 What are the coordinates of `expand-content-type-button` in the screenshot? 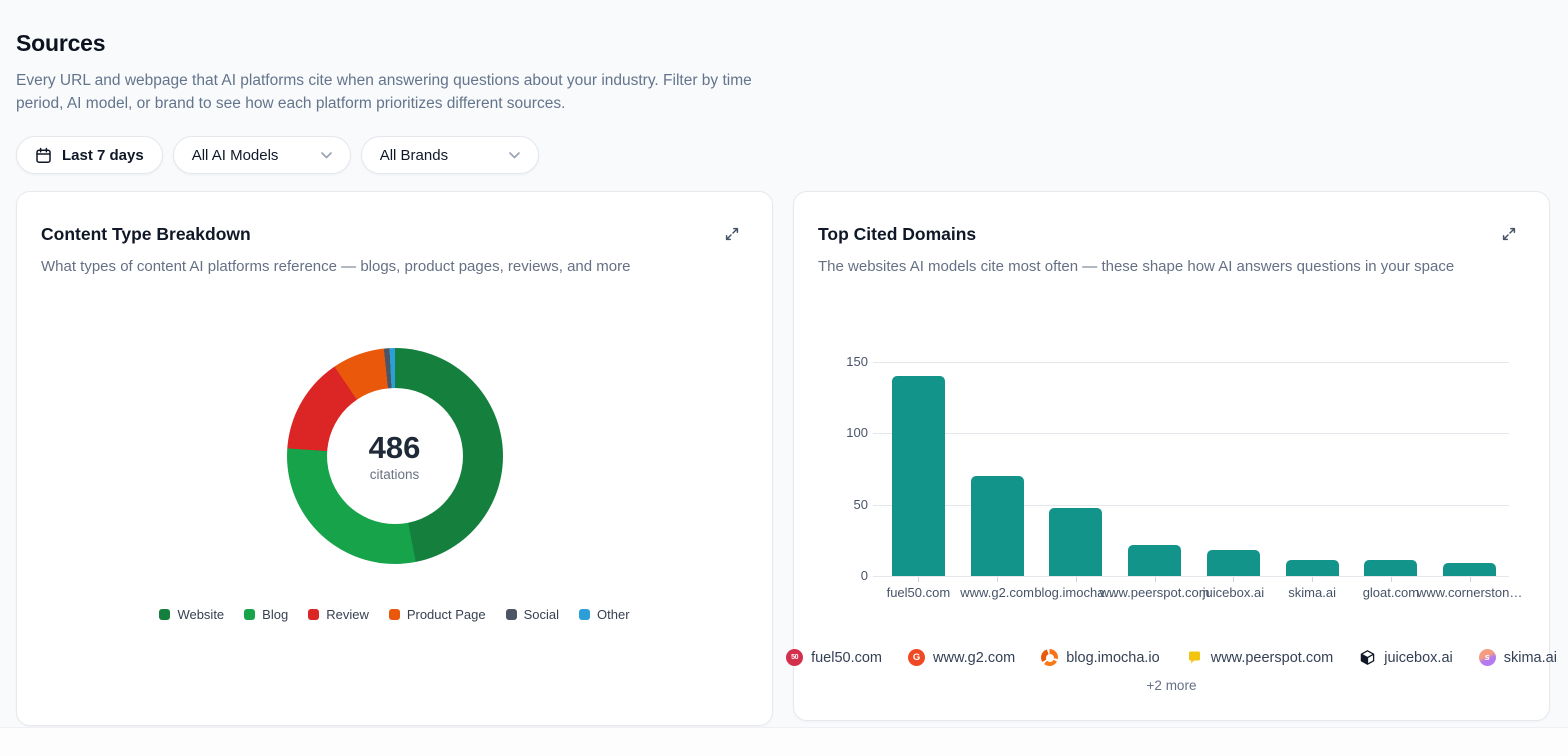 It's located at (732, 234).